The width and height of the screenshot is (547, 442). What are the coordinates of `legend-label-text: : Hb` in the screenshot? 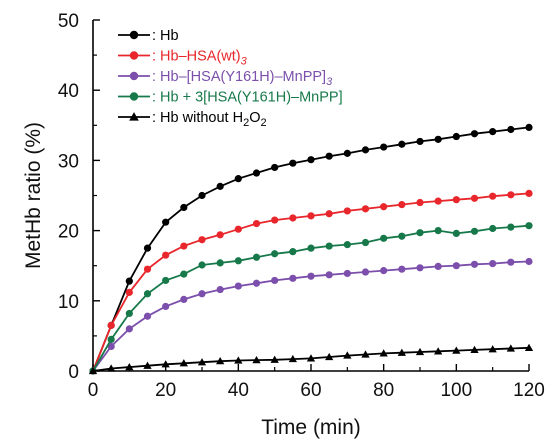 It's located at (165, 36).